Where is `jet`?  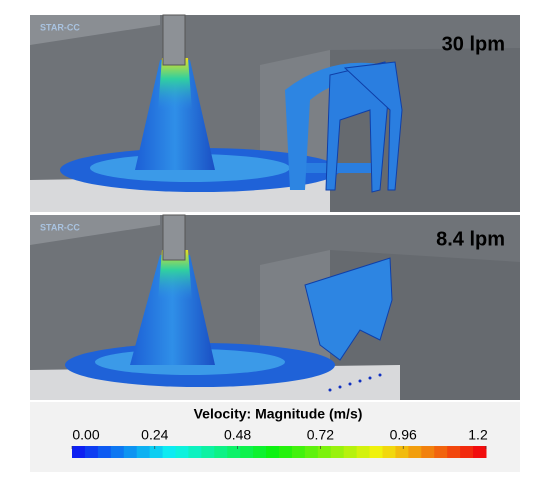 jet is located at coordinates (335, 126).